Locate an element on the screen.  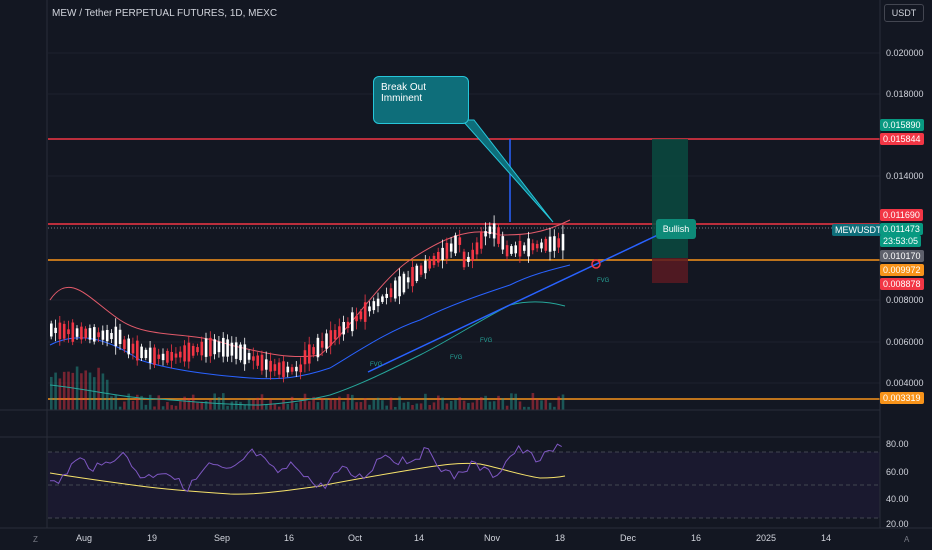
currency-selector: USDT is located at coordinates (904, 13).